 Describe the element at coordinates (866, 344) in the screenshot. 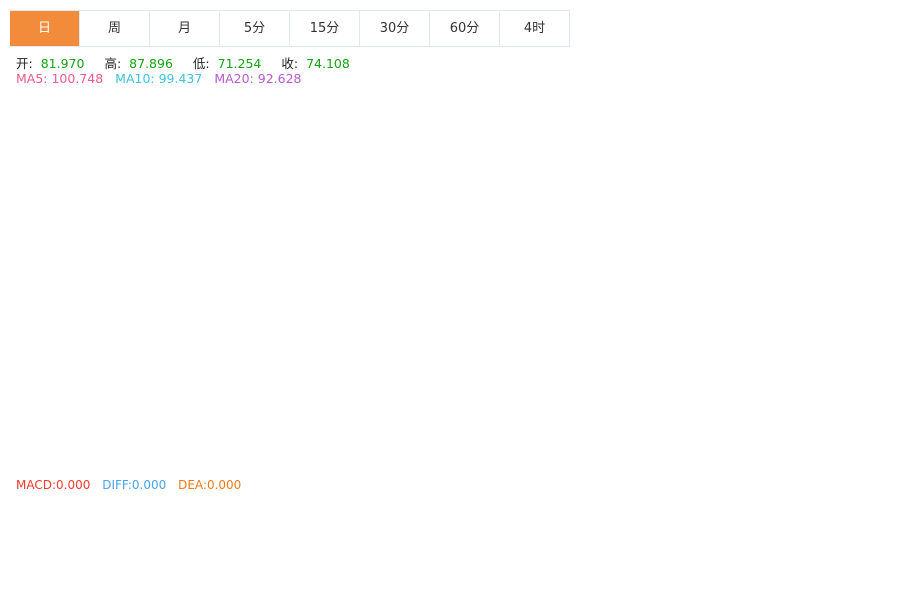

I see `price-tick-label: 70.657` at that location.